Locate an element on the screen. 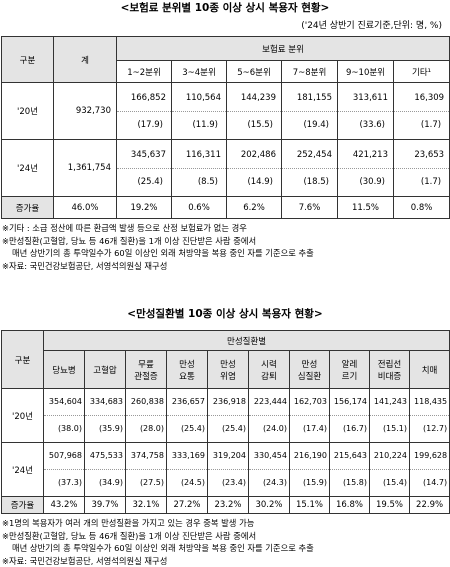 The width and height of the screenshot is (450, 567). count: 374,758 is located at coordinates (146, 456).